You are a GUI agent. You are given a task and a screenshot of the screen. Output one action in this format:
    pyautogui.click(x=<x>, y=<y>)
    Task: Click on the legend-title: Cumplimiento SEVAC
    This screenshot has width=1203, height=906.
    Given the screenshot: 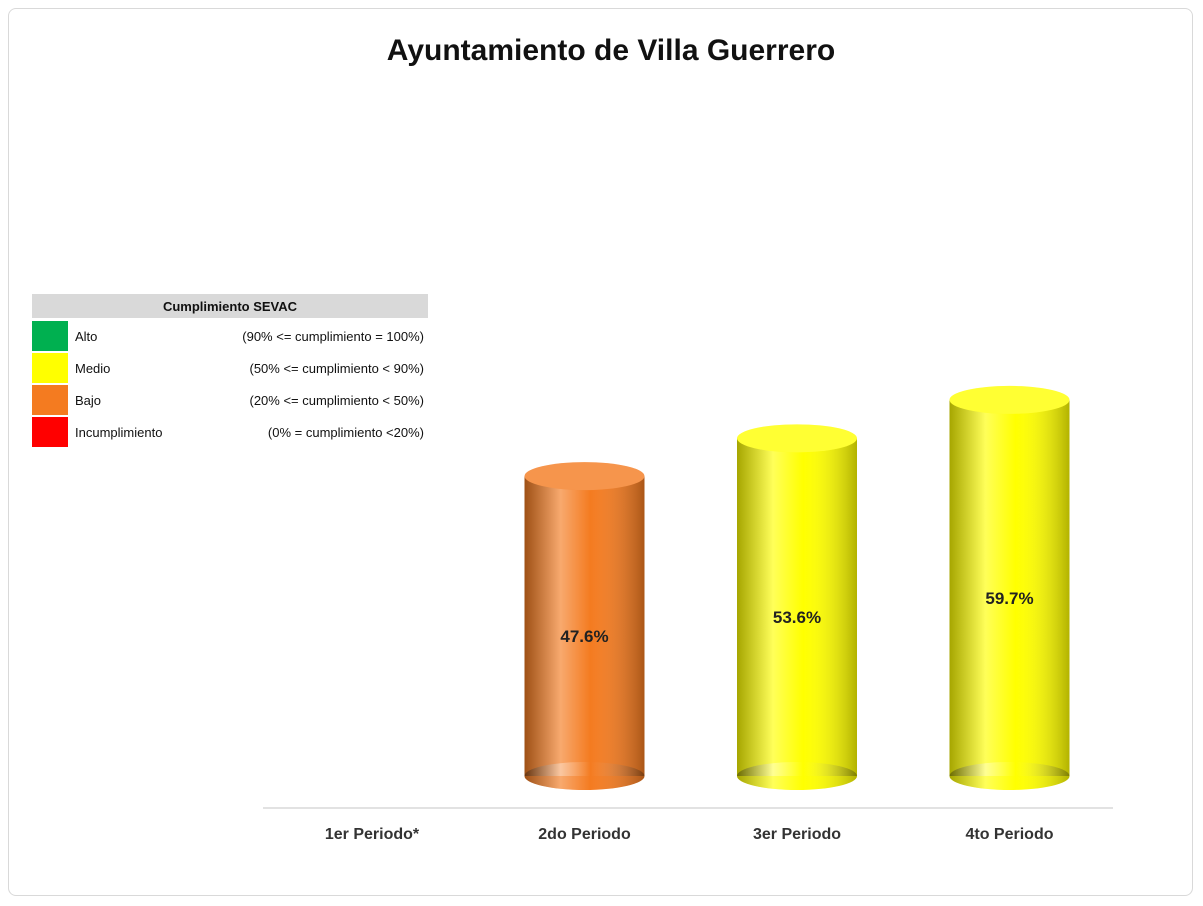 What is the action you would take?
    pyautogui.click(x=230, y=306)
    